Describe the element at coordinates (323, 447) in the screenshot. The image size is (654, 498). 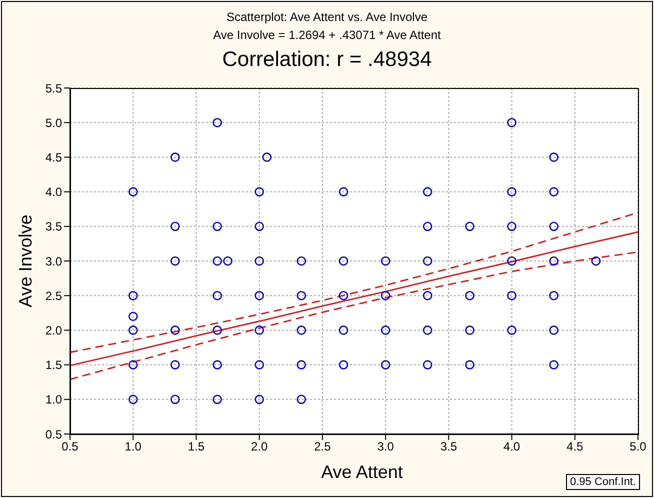
I see `x-tick-label: 2.5` at that location.